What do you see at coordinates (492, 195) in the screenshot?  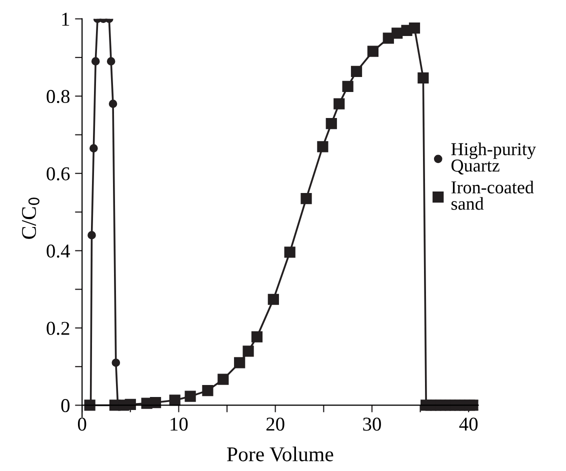 I see `legend-label: Iron-coated sand` at bounding box center [492, 195].